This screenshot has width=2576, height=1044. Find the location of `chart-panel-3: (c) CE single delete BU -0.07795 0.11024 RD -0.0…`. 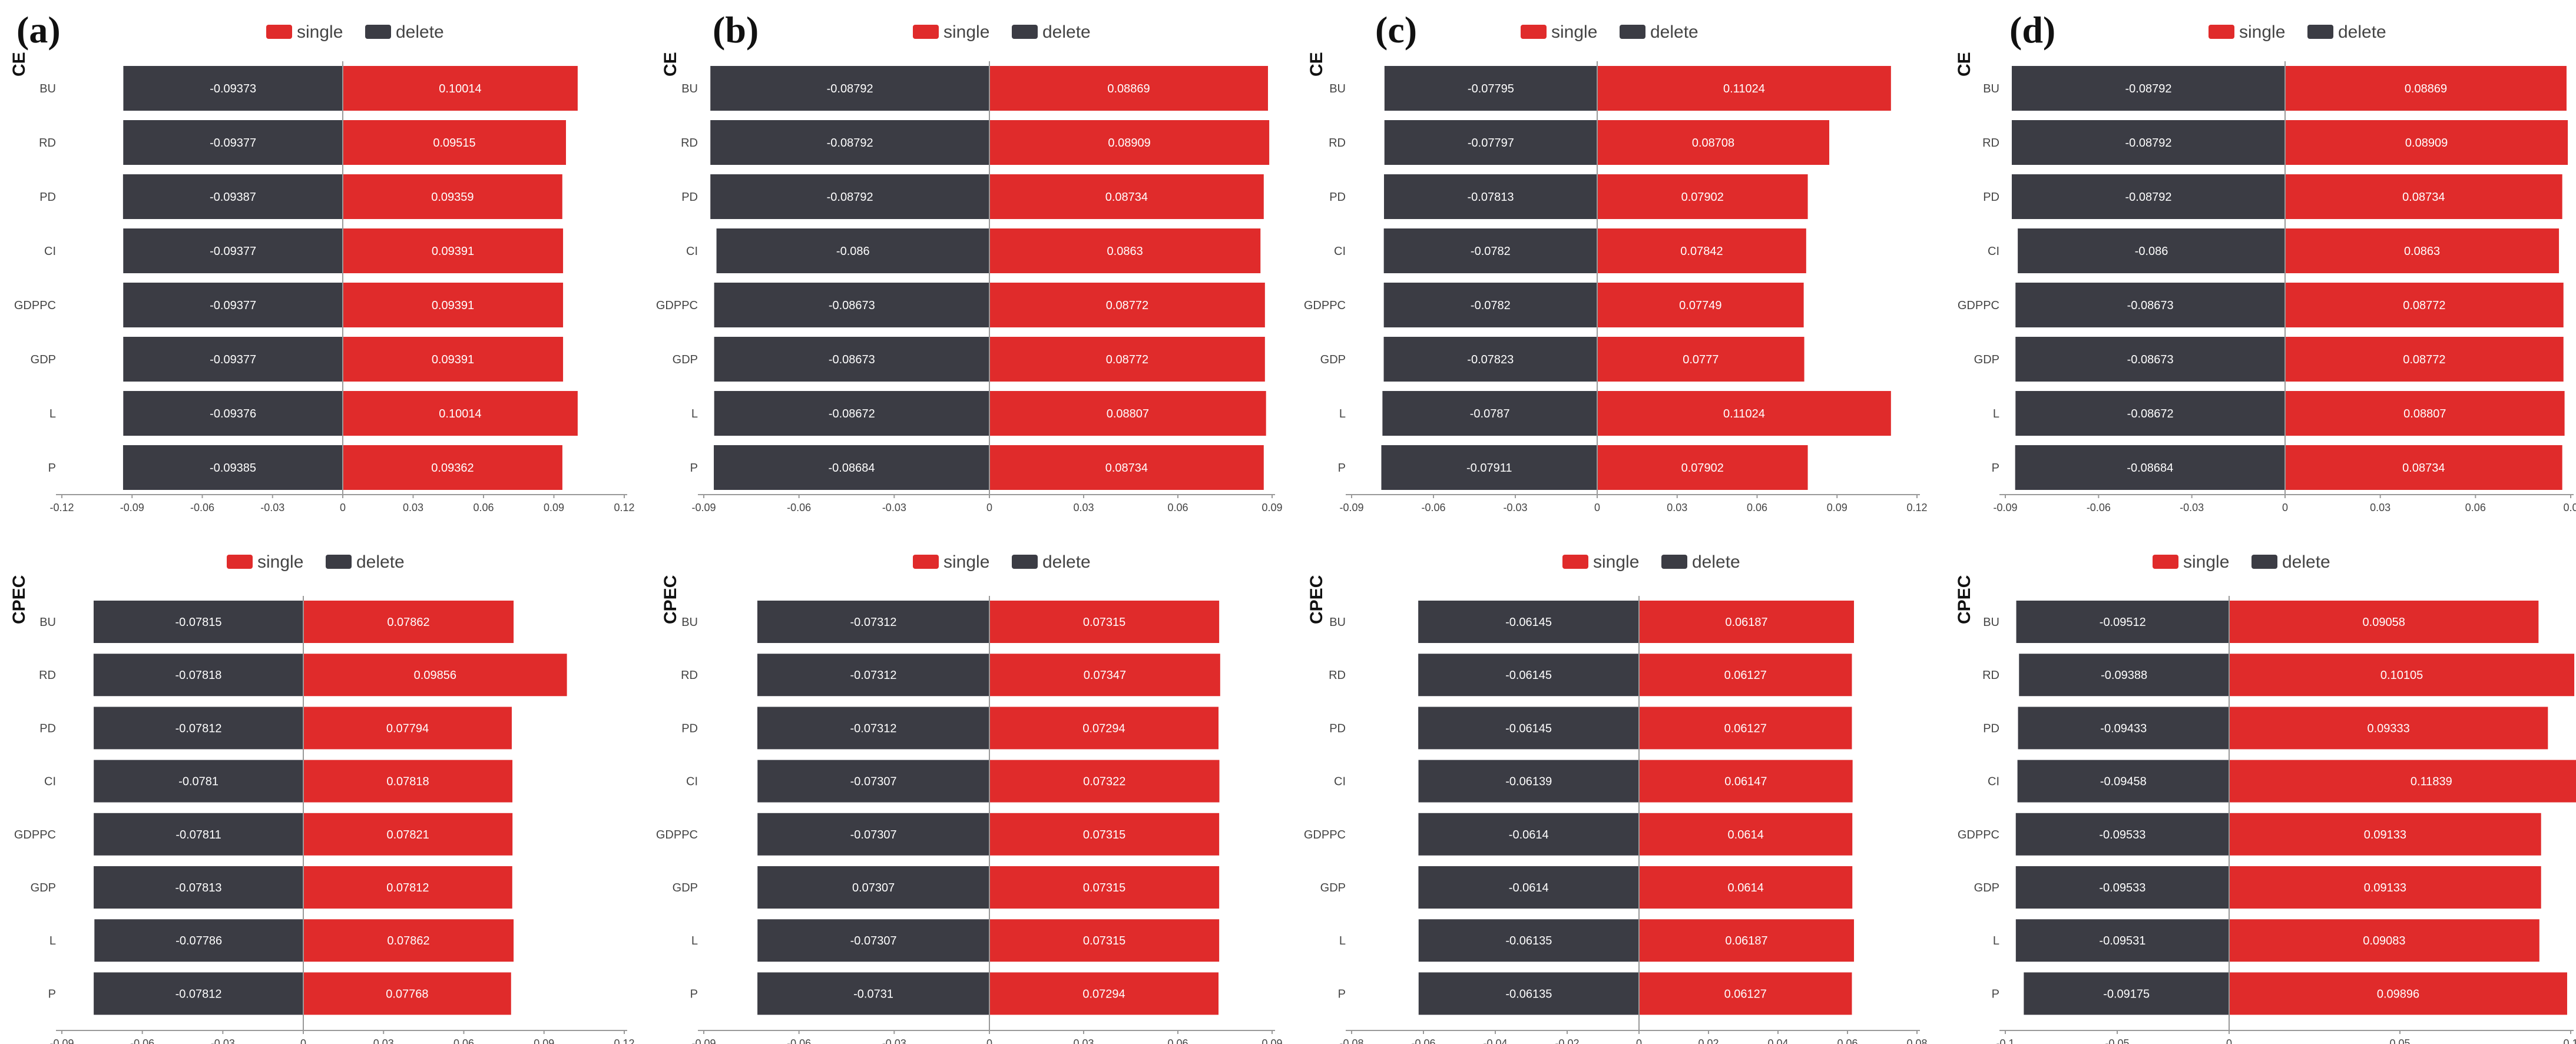

chart-panel-3: (c) CE single delete BU -0.07795 0.11024 RD -0.0… is located at coordinates (1616, 261).